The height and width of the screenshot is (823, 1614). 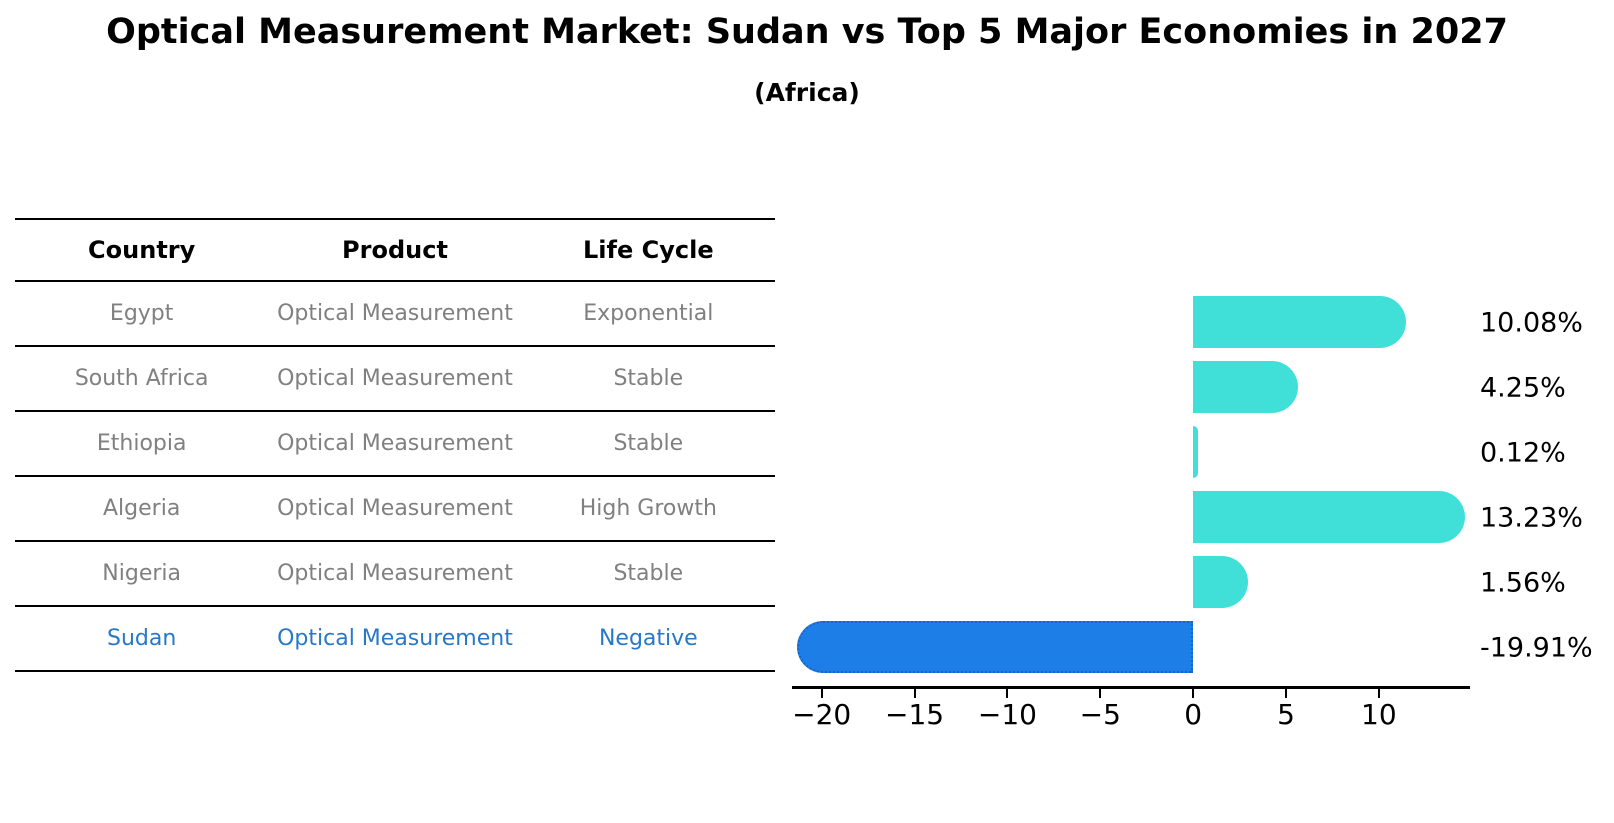 What do you see at coordinates (141, 443) in the screenshot?
I see `table-cell-country: Ethiopia` at bounding box center [141, 443].